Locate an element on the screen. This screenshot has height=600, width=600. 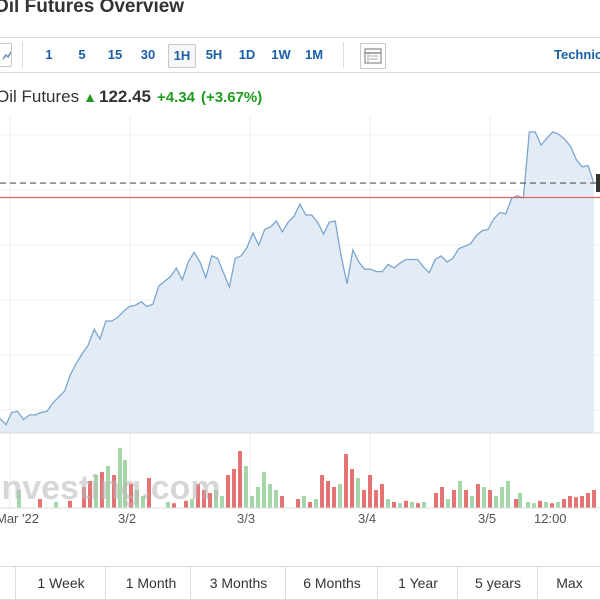
current-price-marker is located at coordinates (598, 183).